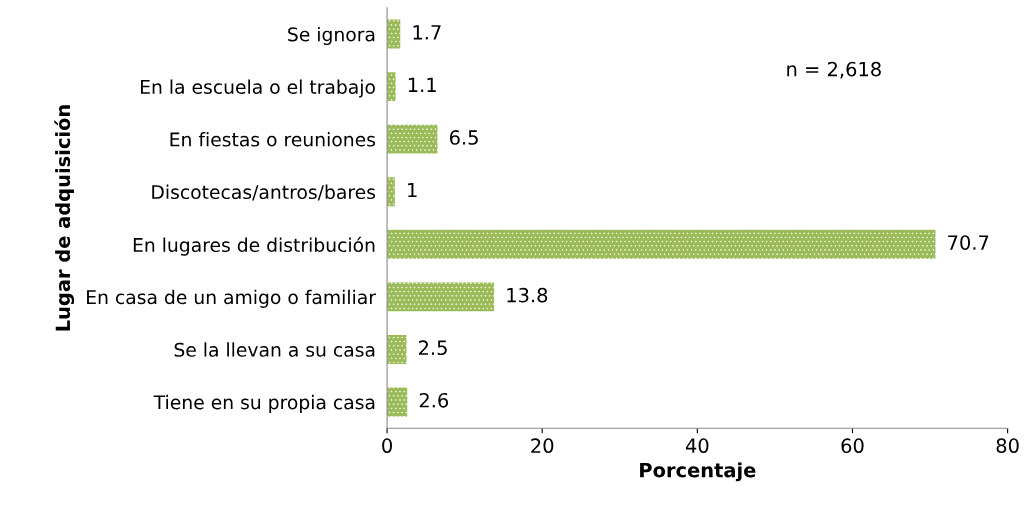 The height and width of the screenshot is (516, 1024). I want to click on x-tick-label: 60, so click(852, 446).